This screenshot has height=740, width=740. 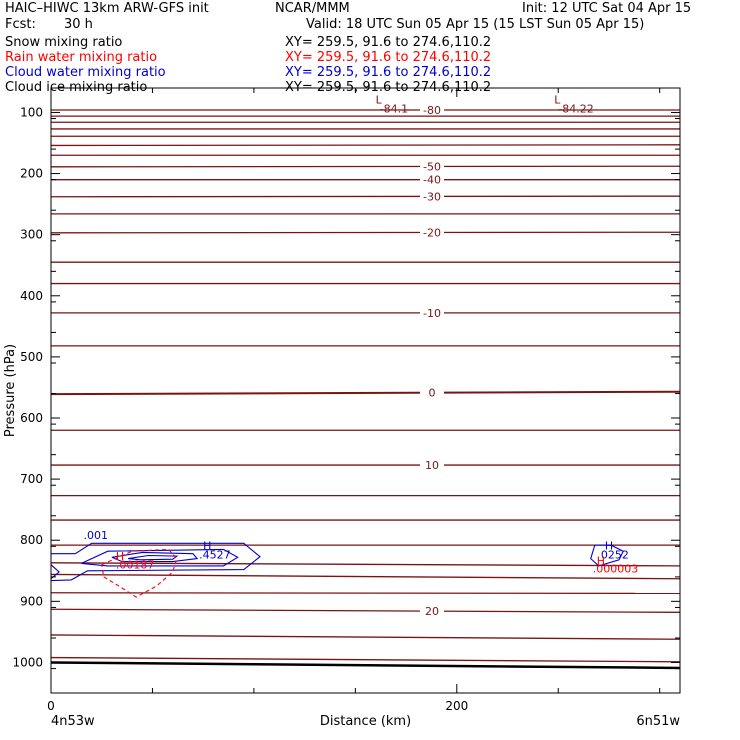 What do you see at coordinates (31, 174) in the screenshot?
I see `y-tick-label: 200` at bounding box center [31, 174].